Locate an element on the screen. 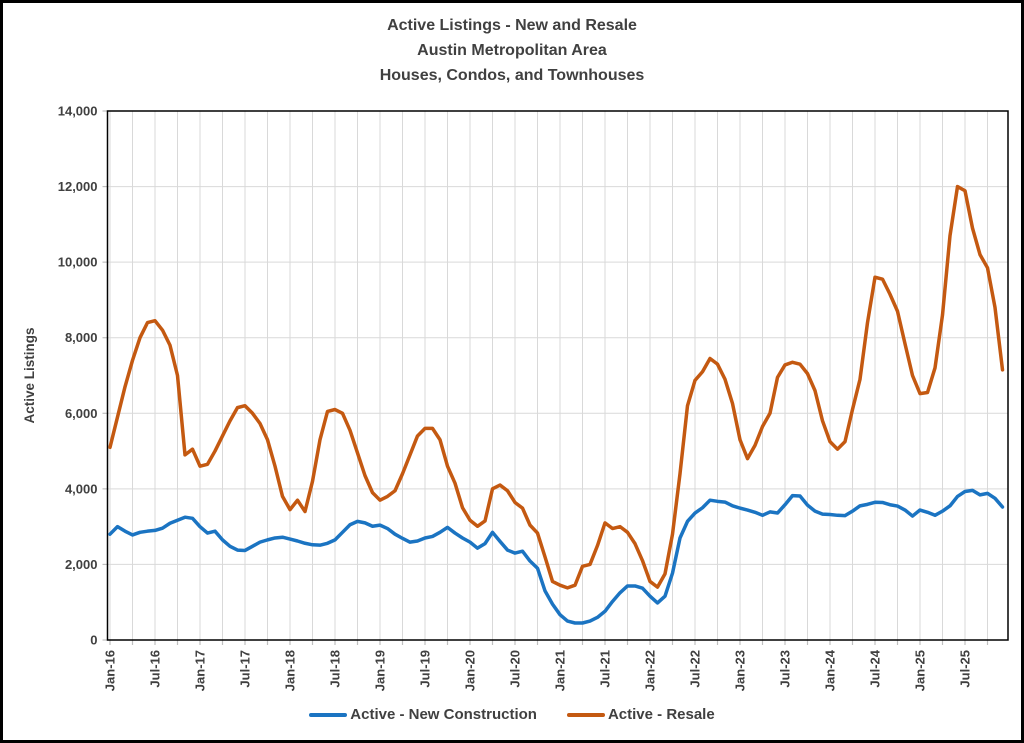 The height and width of the screenshot is (743, 1024). x-axis-tick-label: Jul-22 is located at coordinates (695, 669).